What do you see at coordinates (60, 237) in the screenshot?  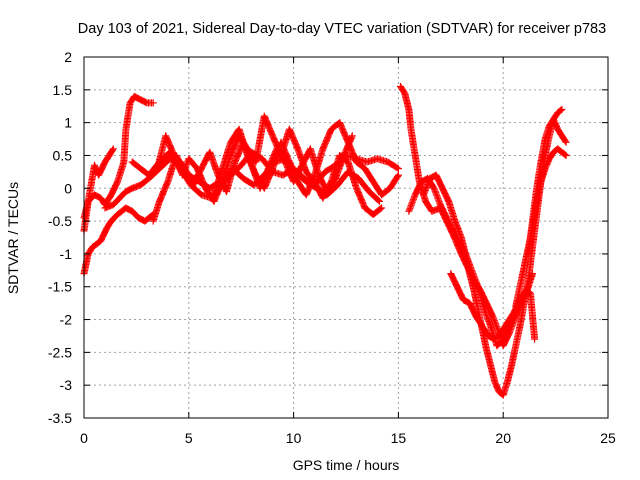 I see `y-tick-labels: 2 1.5 1 0.5 0 -0.5 -1 -1.5 -2 -2.5 -3 -3.5` at bounding box center [60, 237].